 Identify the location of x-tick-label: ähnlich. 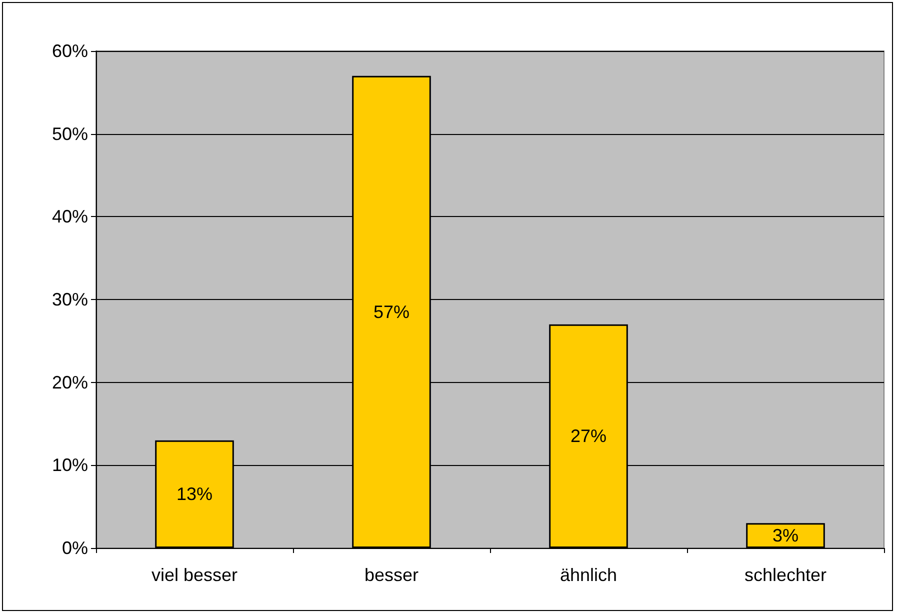
(589, 575).